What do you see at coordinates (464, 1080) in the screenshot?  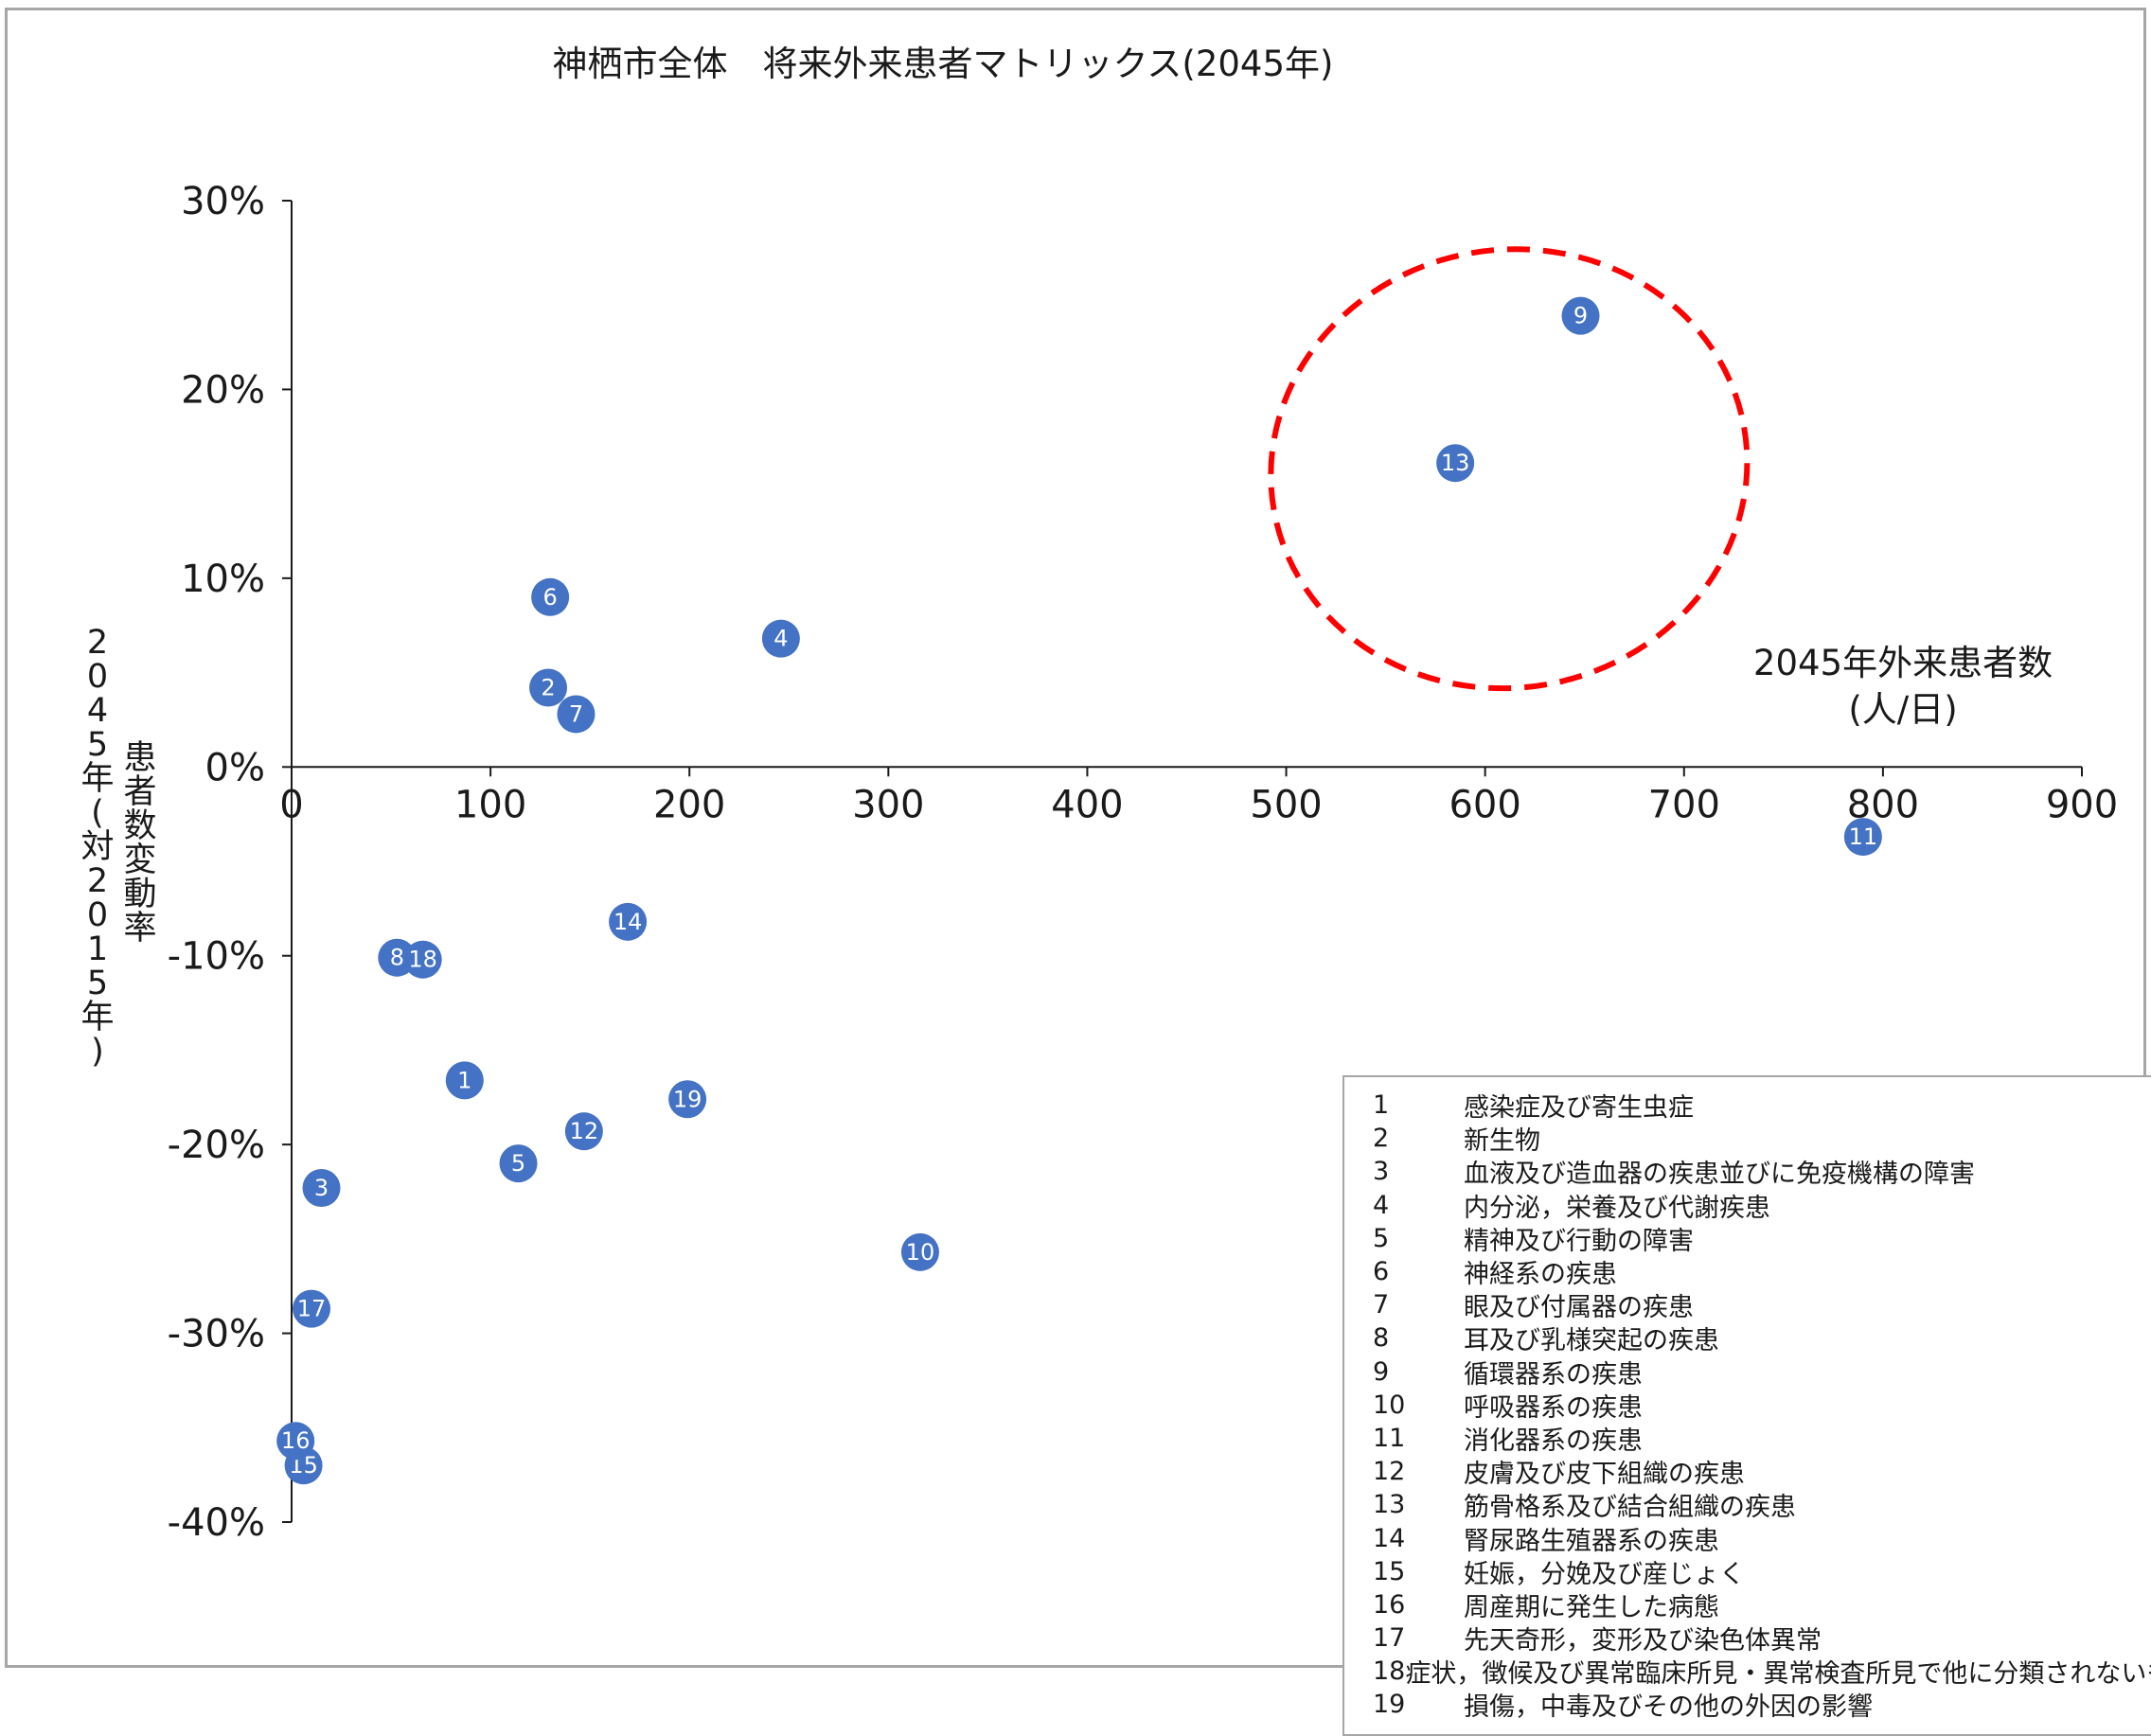 I see `point-label: 1` at bounding box center [464, 1080].